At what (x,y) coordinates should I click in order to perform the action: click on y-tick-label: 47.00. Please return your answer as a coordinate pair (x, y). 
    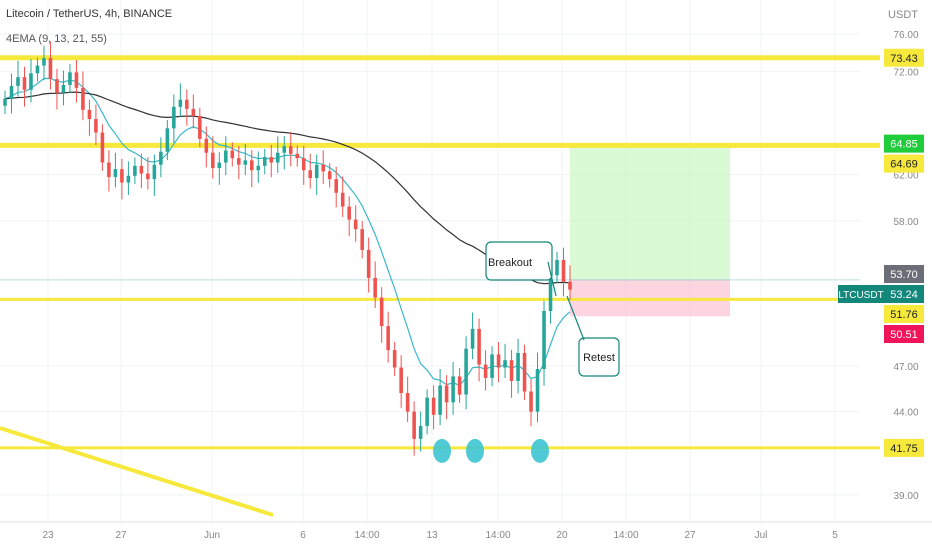
    Looking at the image, I should click on (905, 367).